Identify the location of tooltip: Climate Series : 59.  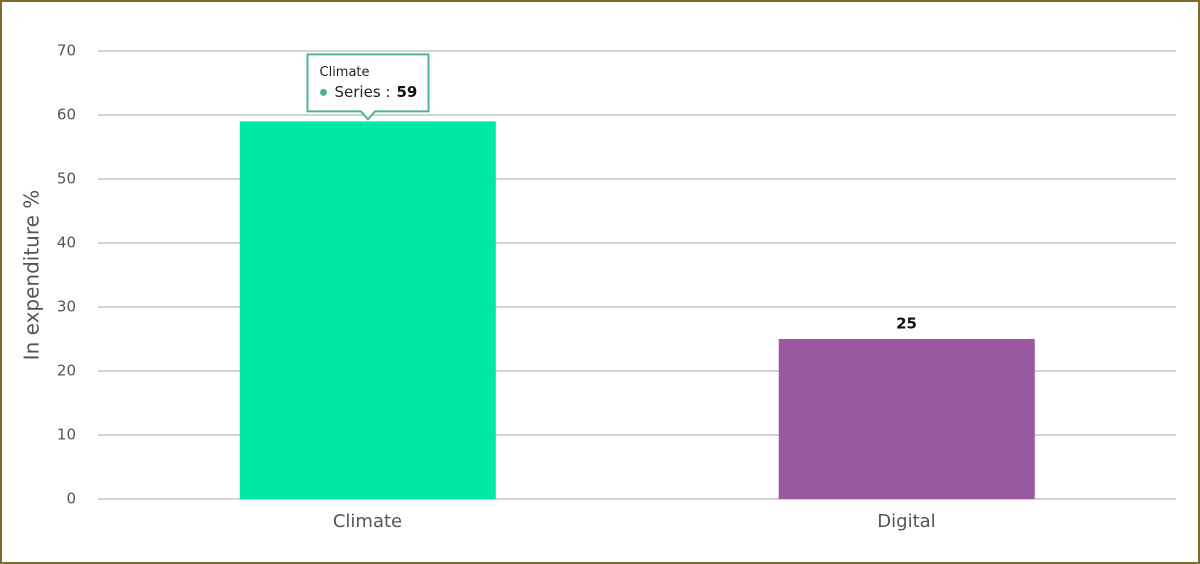
(368, 87).